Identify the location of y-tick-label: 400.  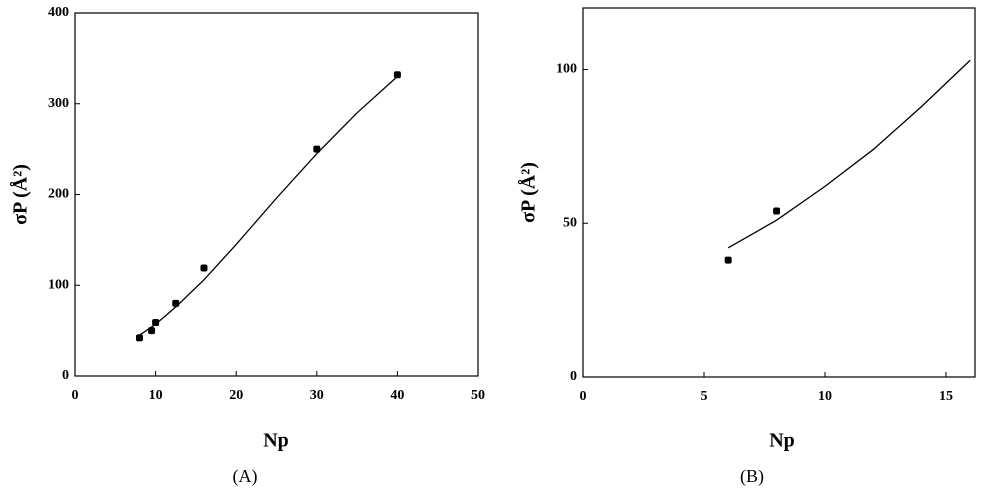
(58, 12).